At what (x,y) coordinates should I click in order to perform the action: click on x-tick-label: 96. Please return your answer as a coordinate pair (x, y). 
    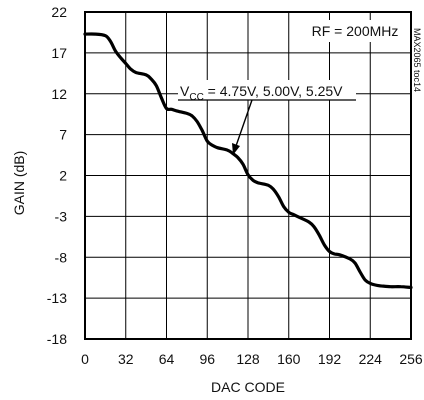
    Looking at the image, I should click on (207, 359).